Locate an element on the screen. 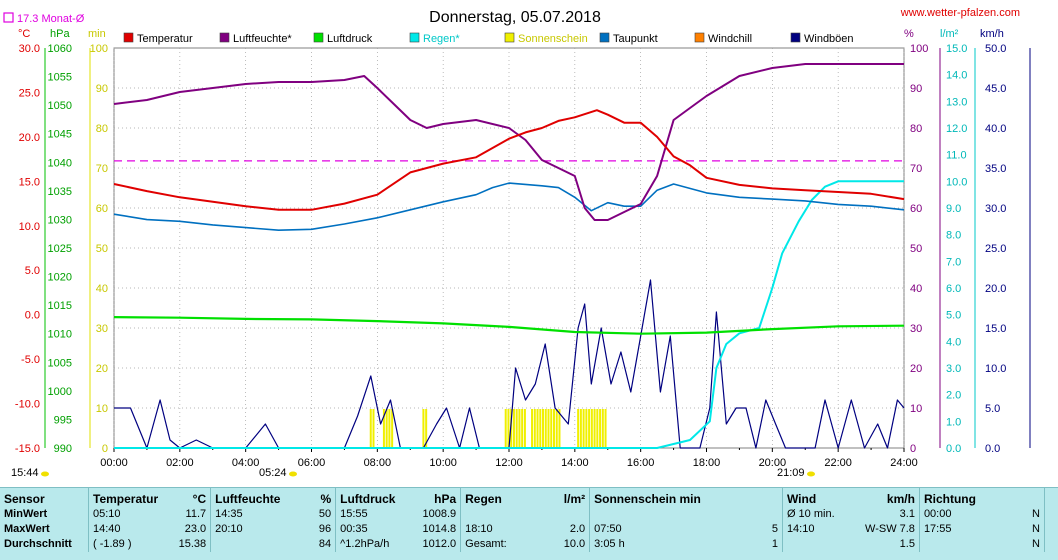  summary-cell-press-t: 00:35 is located at coordinates (370, 529).